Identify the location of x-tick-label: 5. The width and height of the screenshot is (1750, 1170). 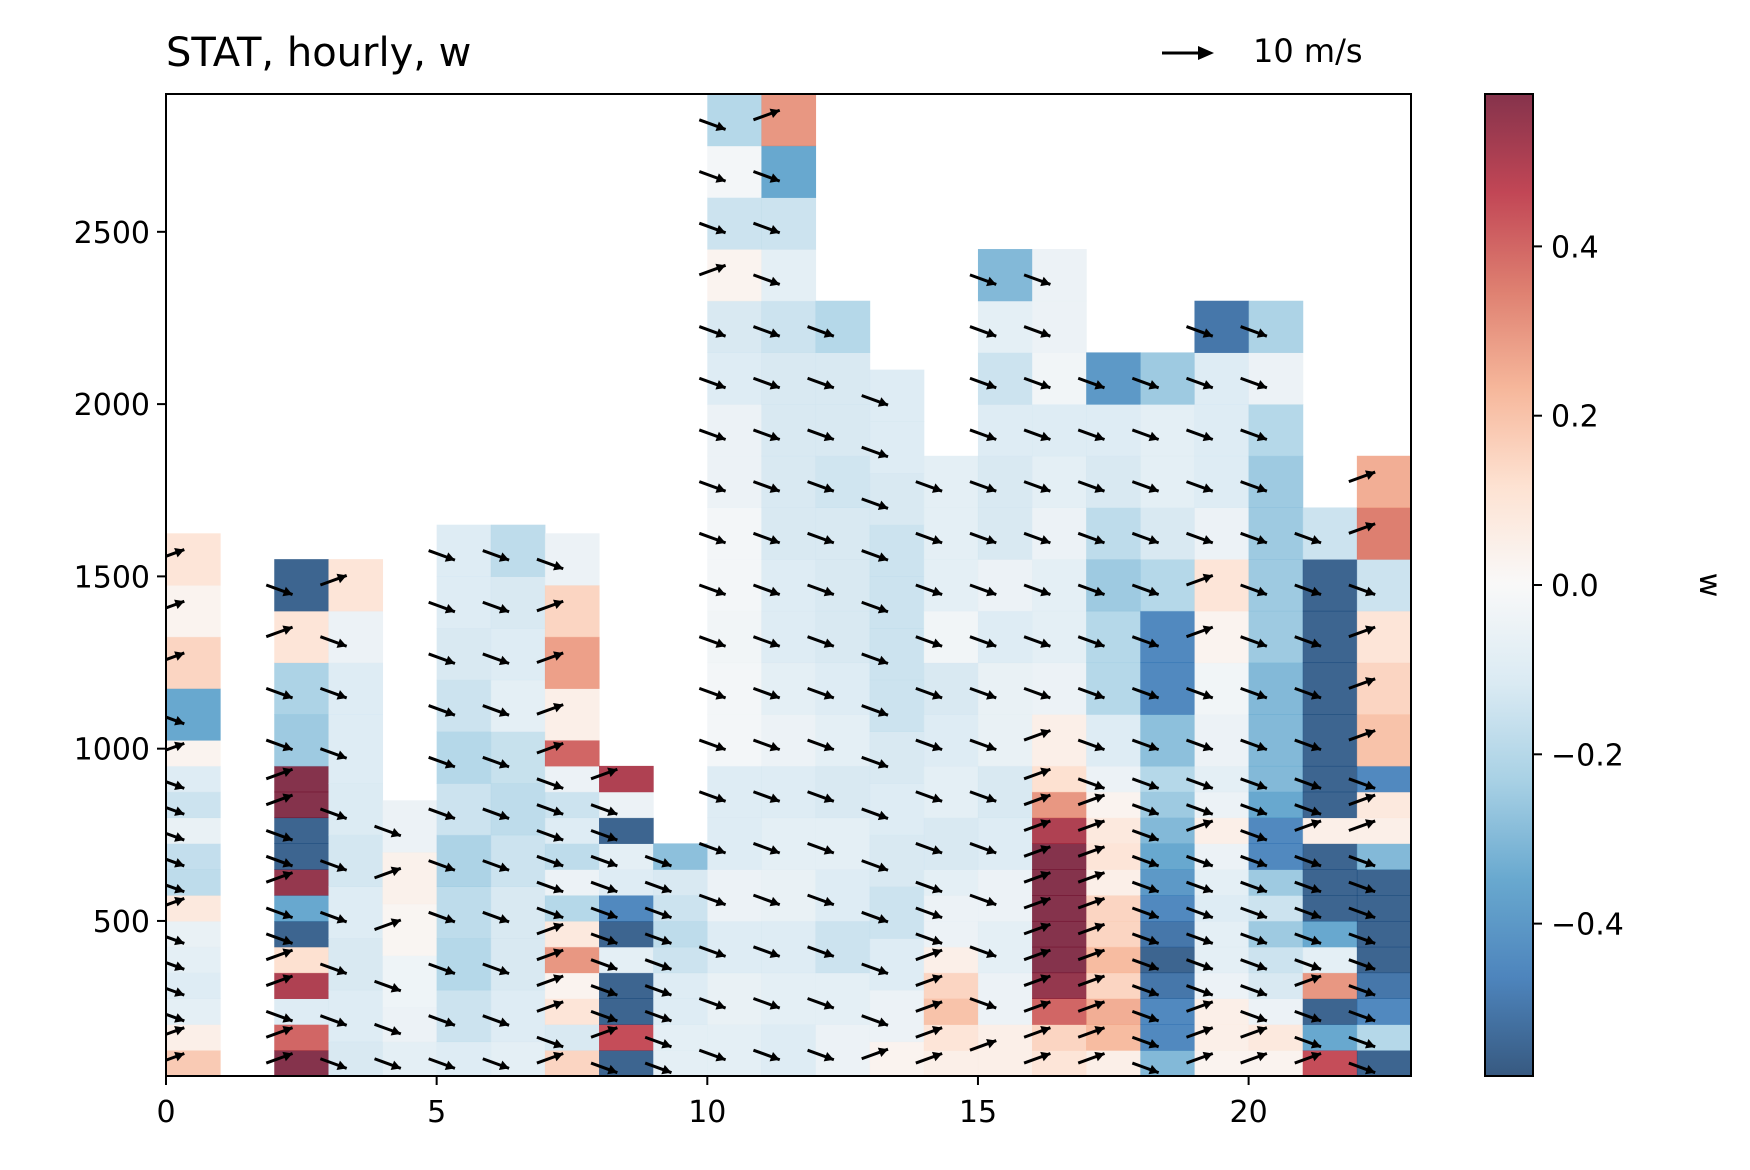
(436, 1112).